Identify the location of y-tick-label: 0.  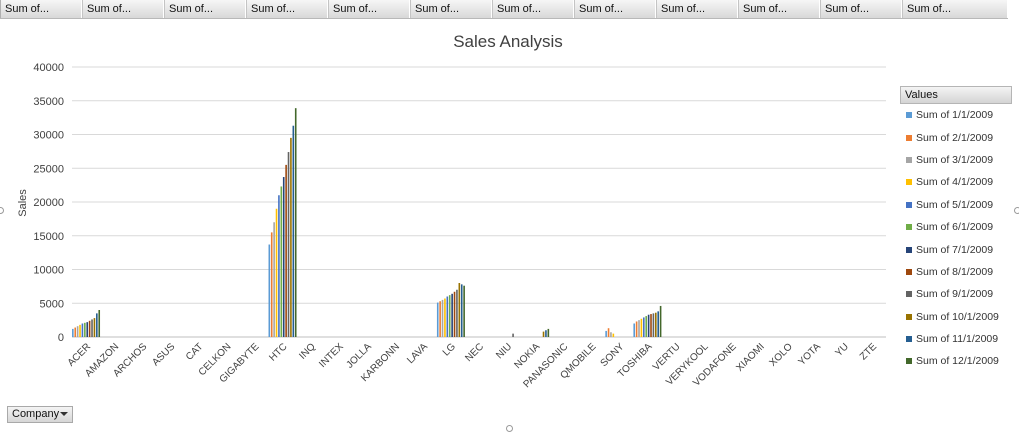
(61, 338).